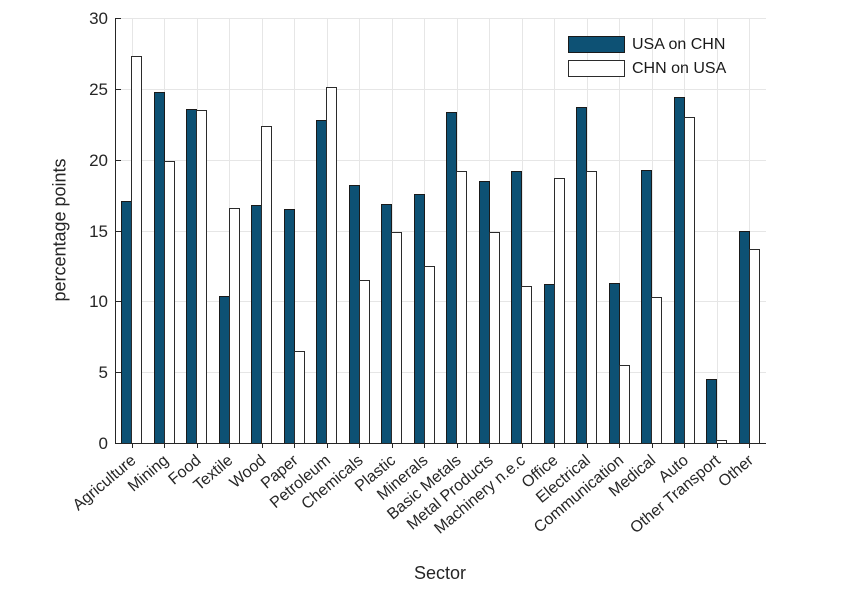 This screenshot has width=842, height=602. I want to click on legend-entry-chn-on-usa: CHN on USA, so click(647, 68).